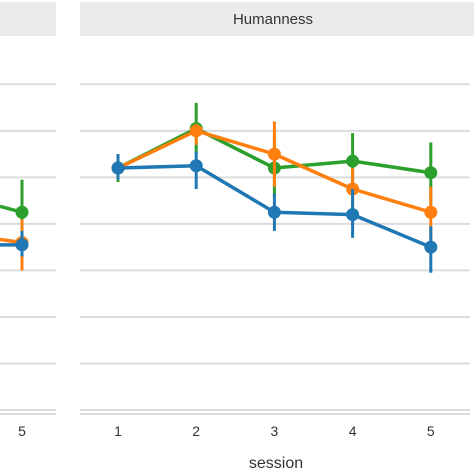 This screenshot has width=474, height=474. I want to click on x-tick-label: 4, so click(353, 431).